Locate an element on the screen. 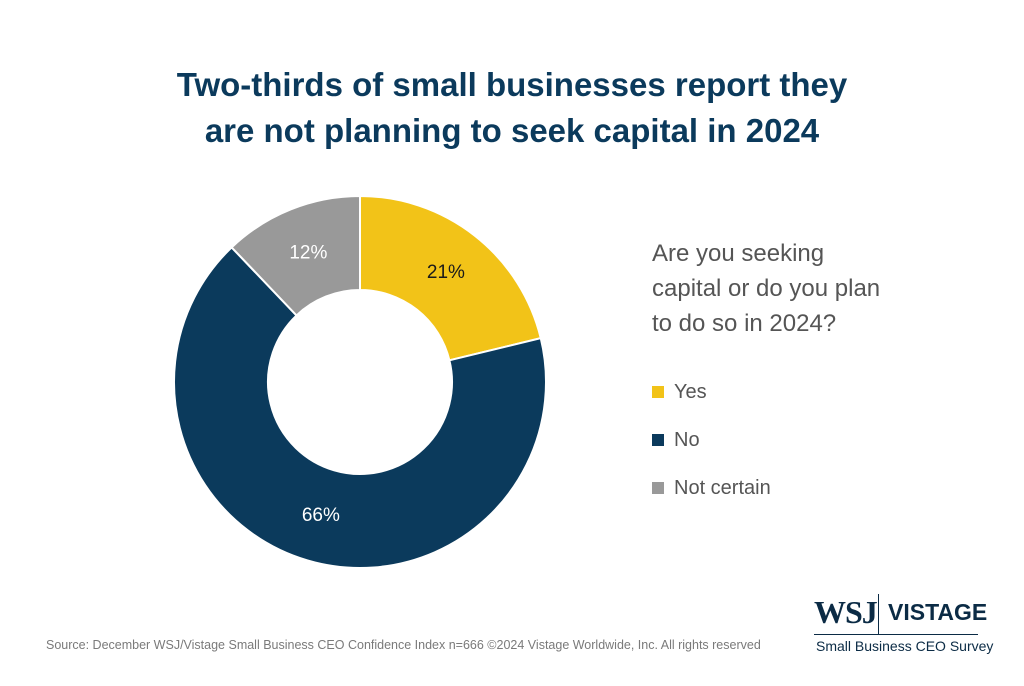 The height and width of the screenshot is (686, 1024). legend-item-yes: Yes is located at coordinates (711, 392).